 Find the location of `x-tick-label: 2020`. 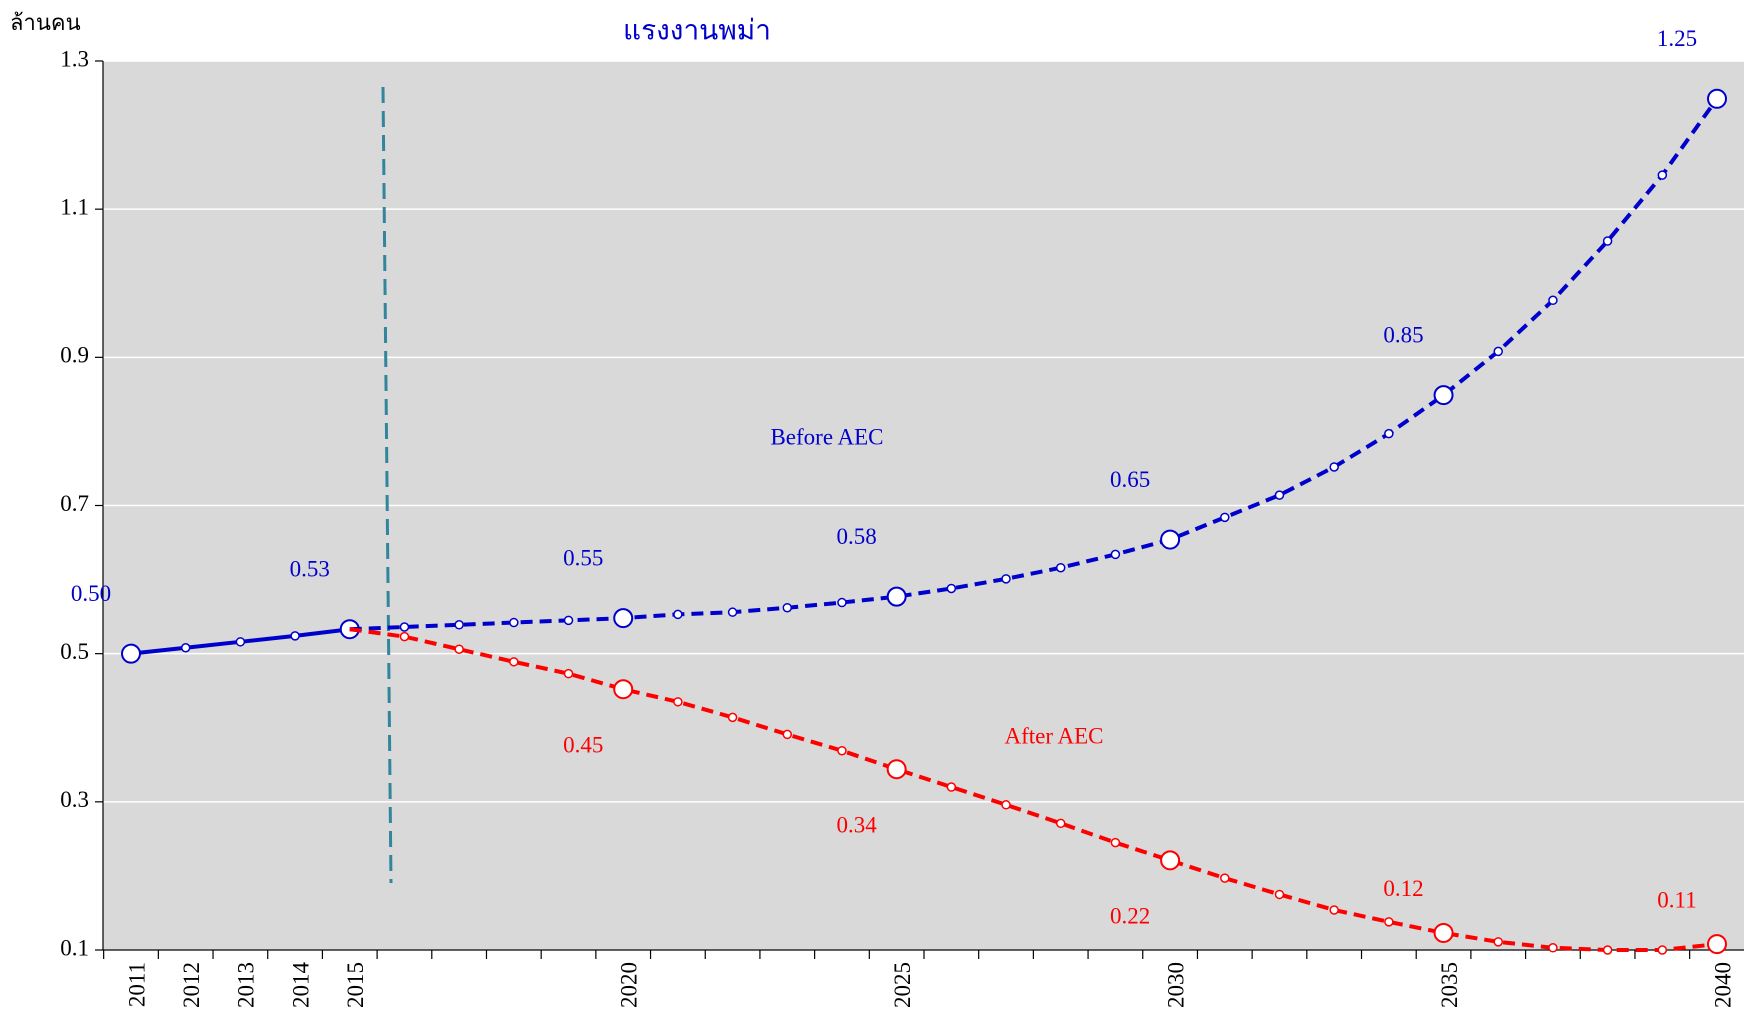

x-tick-label: 2020 is located at coordinates (628, 985).